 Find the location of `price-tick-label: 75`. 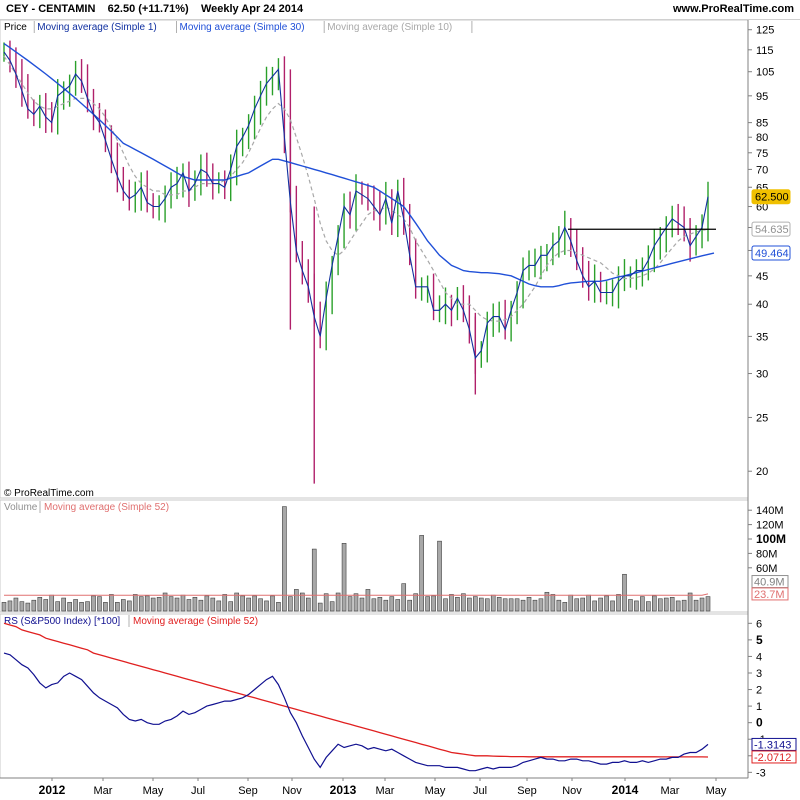

price-tick-label: 75 is located at coordinates (762, 154).